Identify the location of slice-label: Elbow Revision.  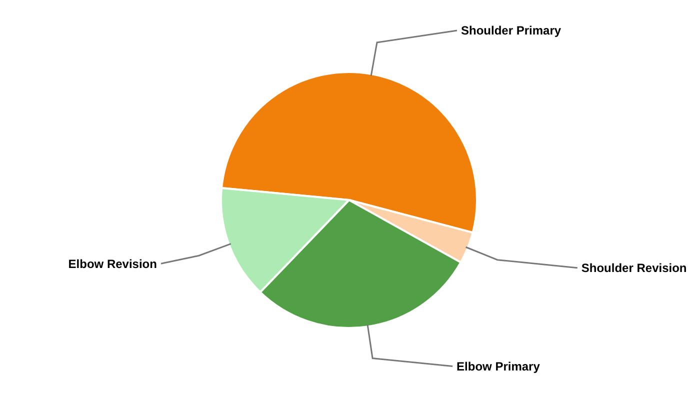
(112, 263).